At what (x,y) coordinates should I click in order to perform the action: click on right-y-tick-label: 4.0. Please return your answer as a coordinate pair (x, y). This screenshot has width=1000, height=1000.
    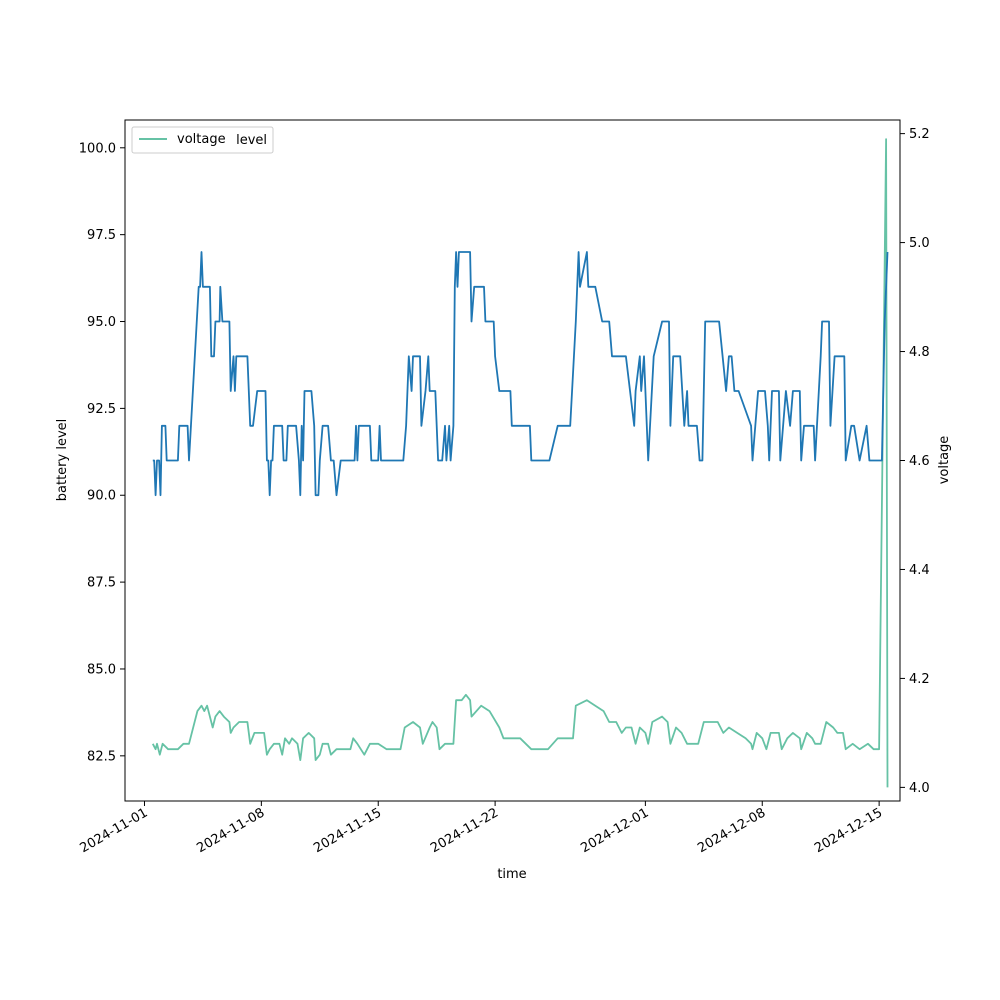
    Looking at the image, I should click on (919, 788).